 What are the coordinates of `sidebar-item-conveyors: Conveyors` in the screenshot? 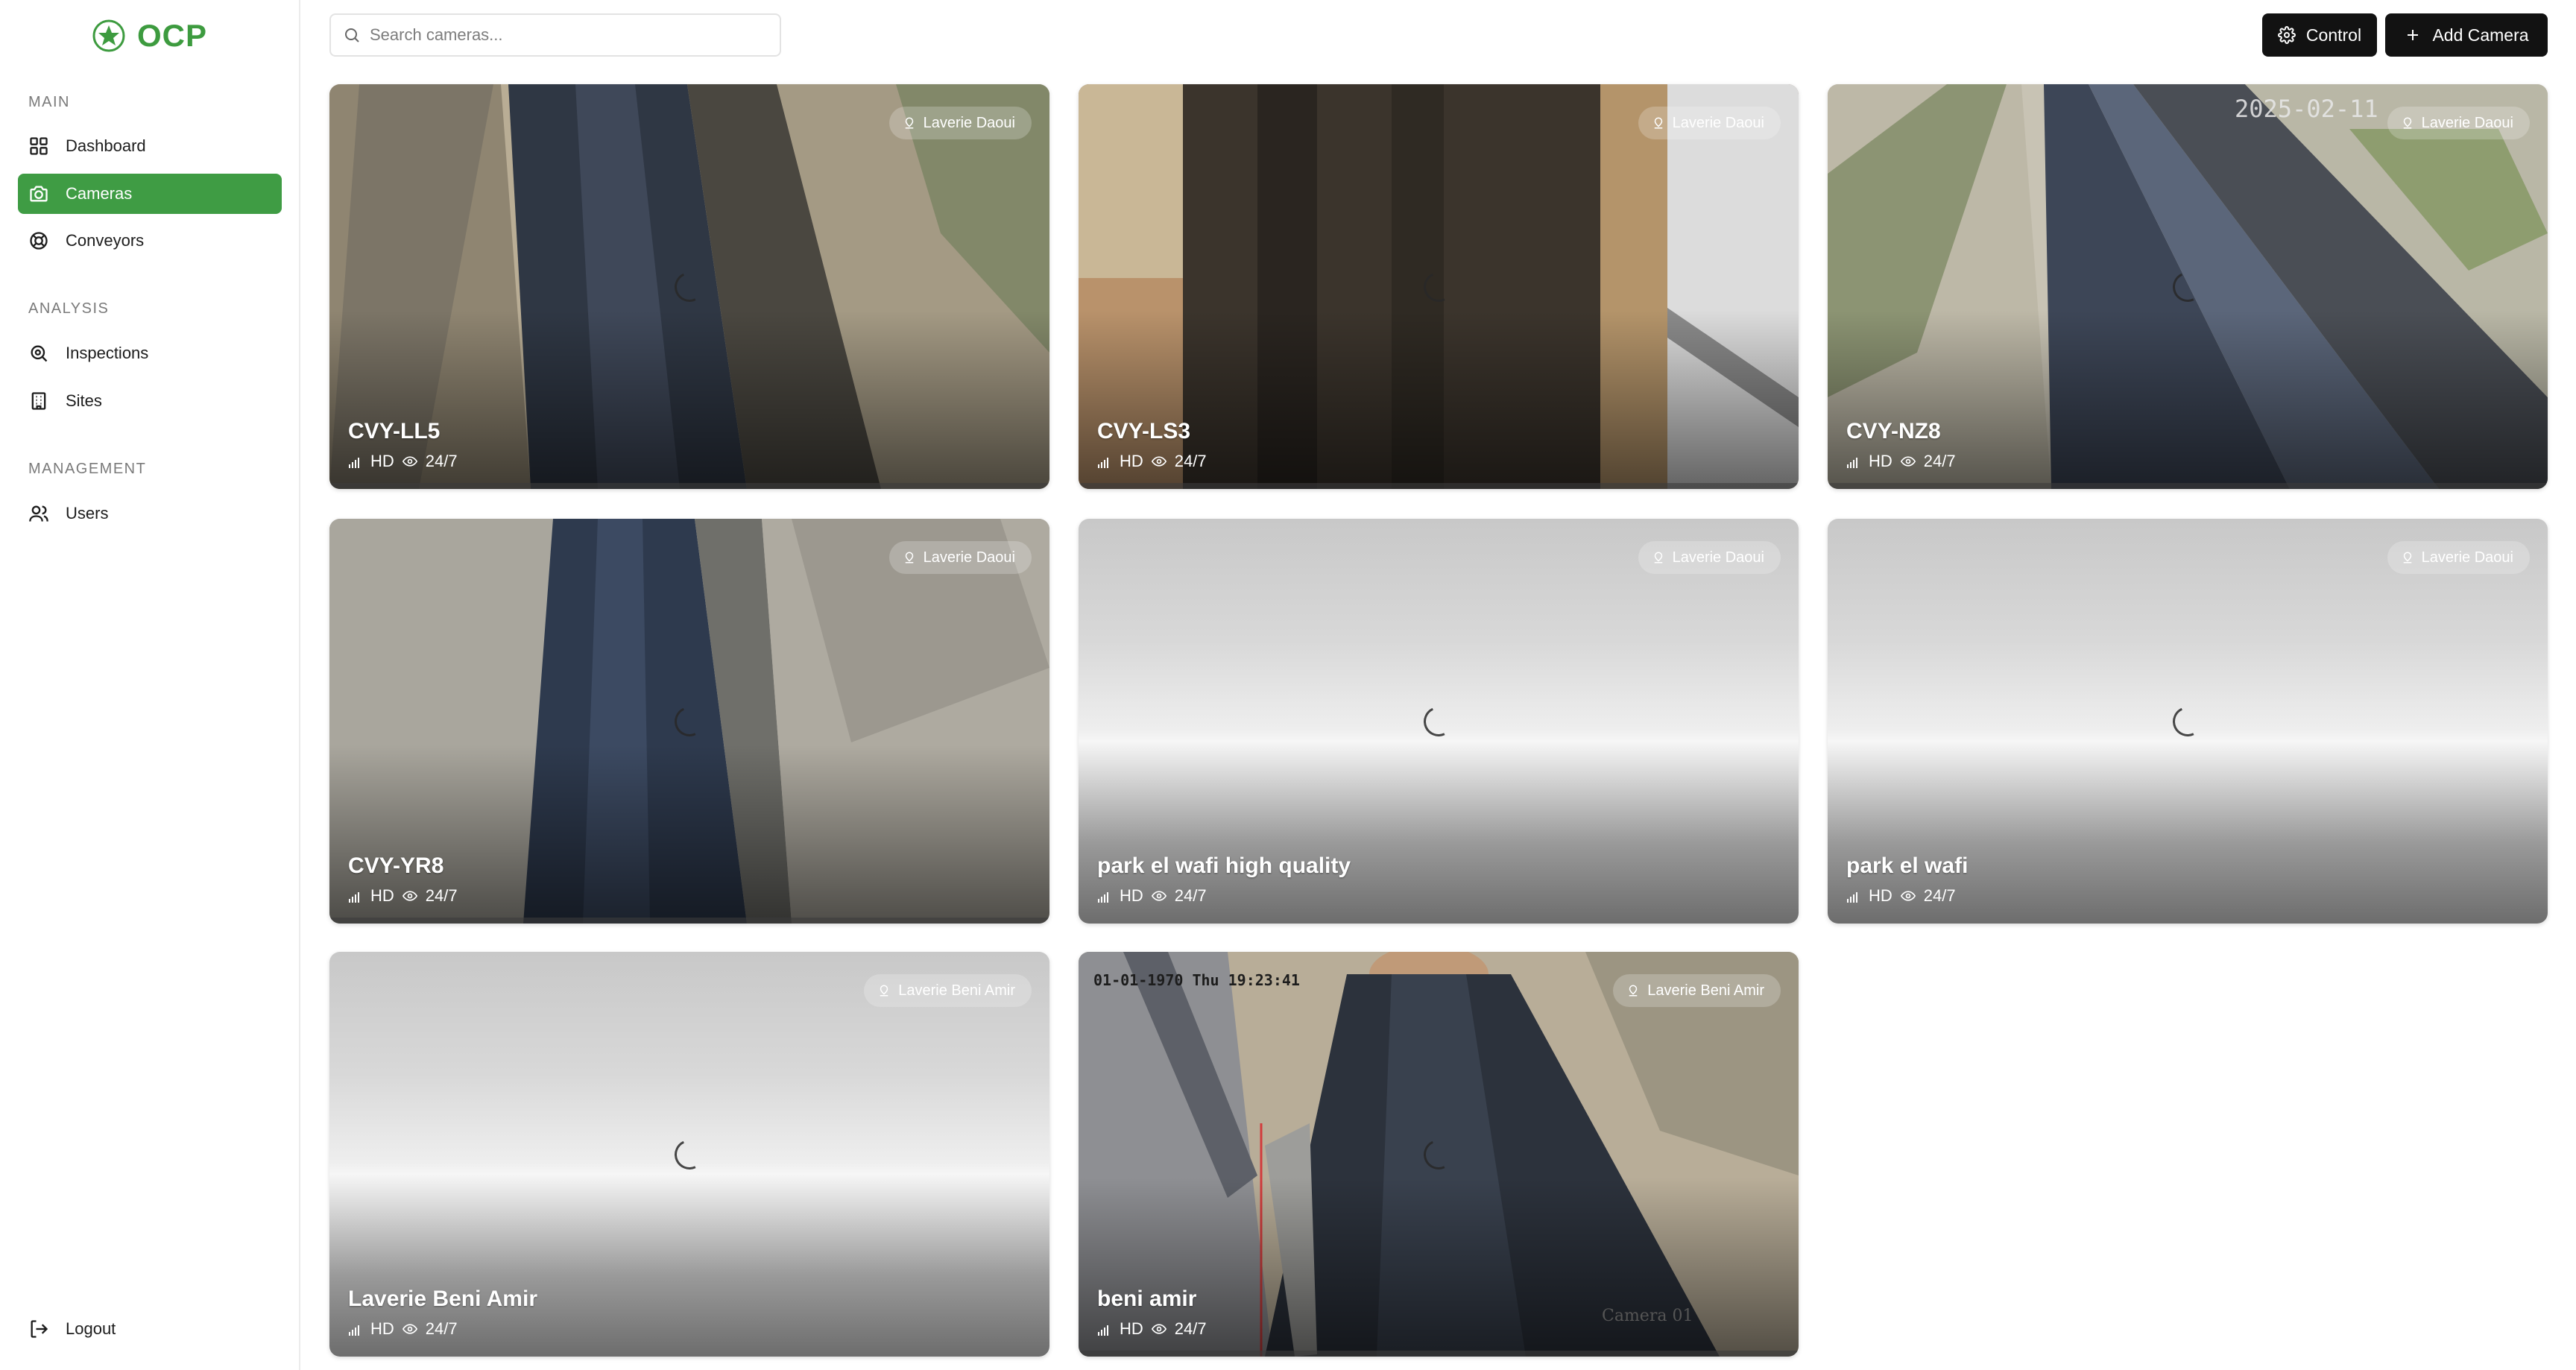 It's located at (150, 241).